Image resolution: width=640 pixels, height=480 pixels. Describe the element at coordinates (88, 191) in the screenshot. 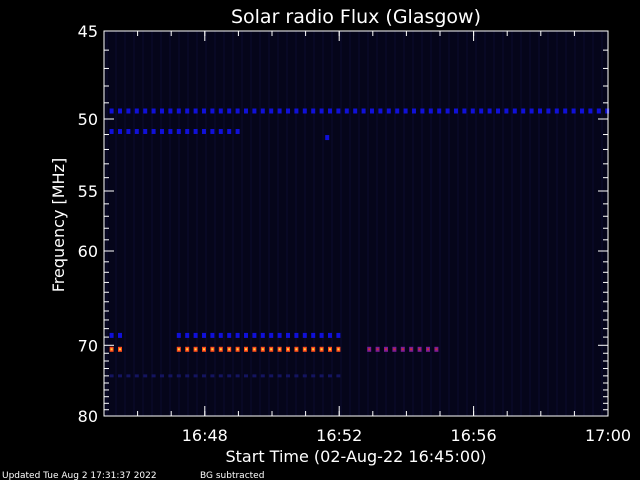

I see `y-tick-label: 55` at that location.